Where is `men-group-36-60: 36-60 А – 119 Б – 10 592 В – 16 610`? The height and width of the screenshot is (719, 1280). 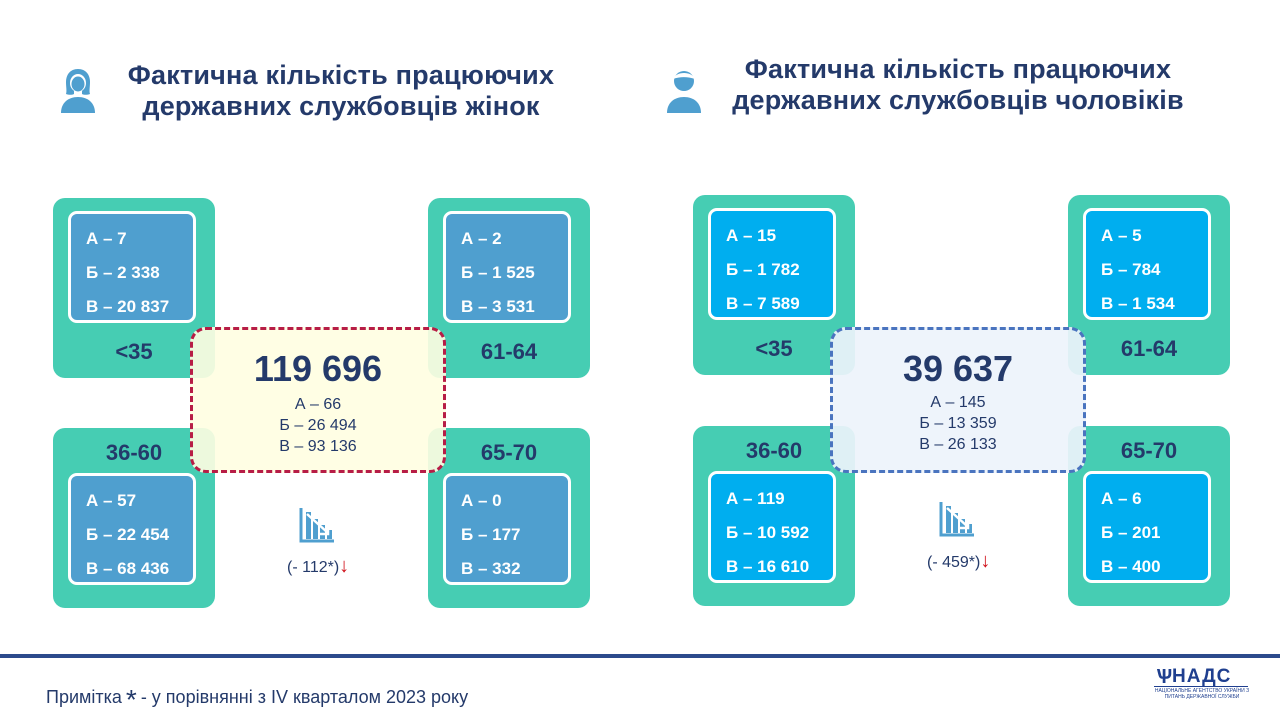 men-group-36-60: 36-60 А – 119 Б – 10 592 В – 16 610 is located at coordinates (774, 516).